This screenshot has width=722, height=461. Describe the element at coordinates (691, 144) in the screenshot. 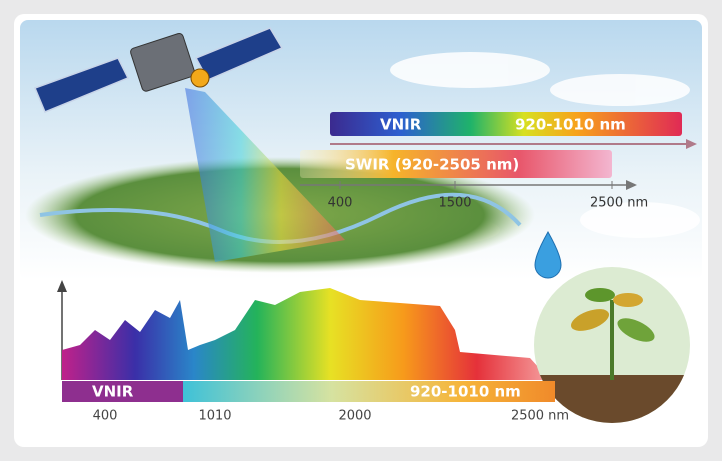

I see `arrow-head` at that location.